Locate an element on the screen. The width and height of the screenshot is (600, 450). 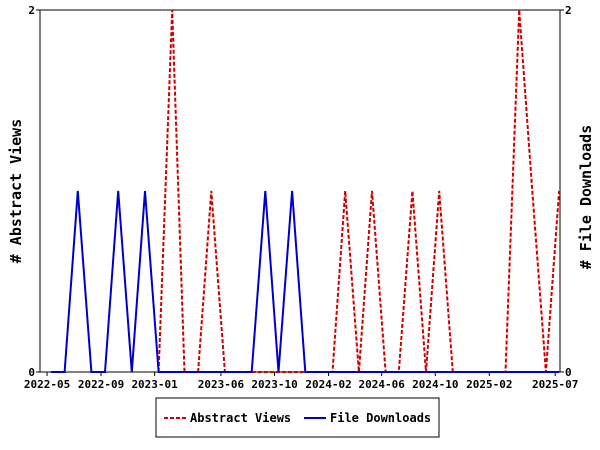
x-tick-label: 2025-07 is located at coordinates (555, 384).